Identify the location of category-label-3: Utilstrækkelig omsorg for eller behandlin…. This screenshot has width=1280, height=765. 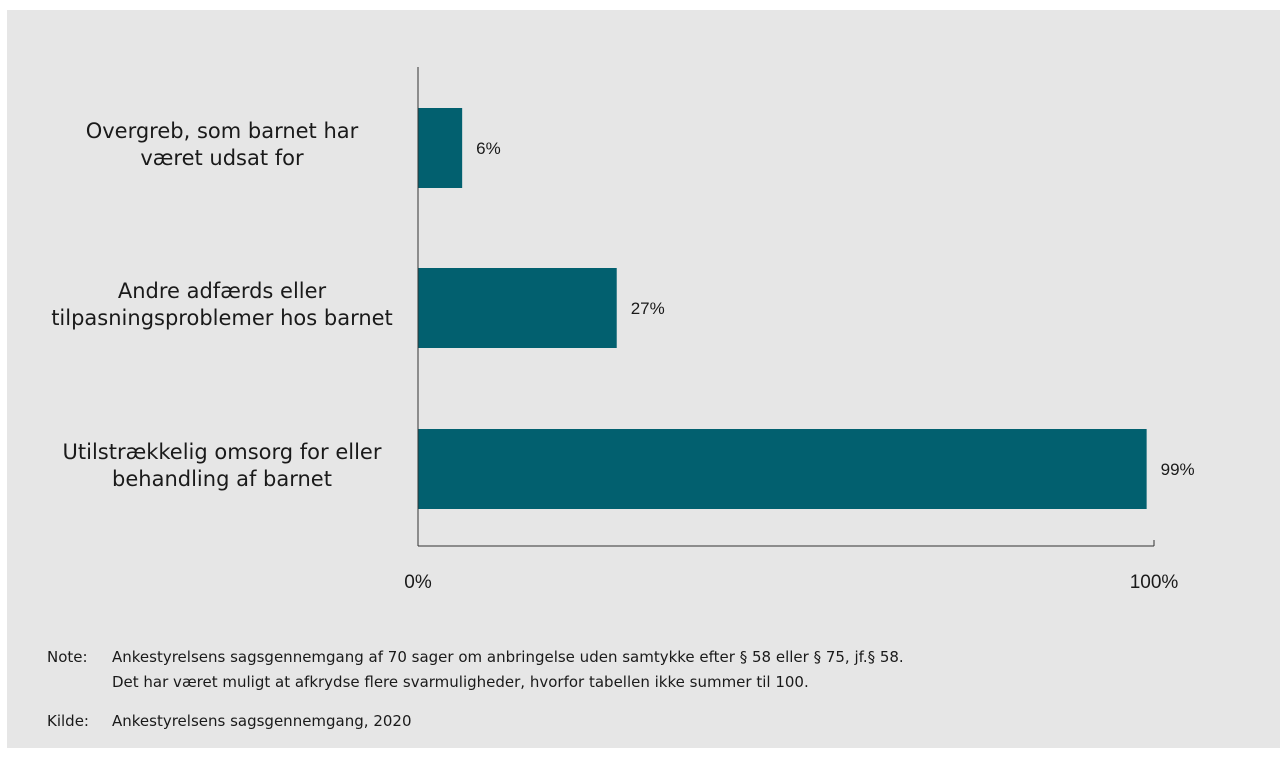
(222, 465).